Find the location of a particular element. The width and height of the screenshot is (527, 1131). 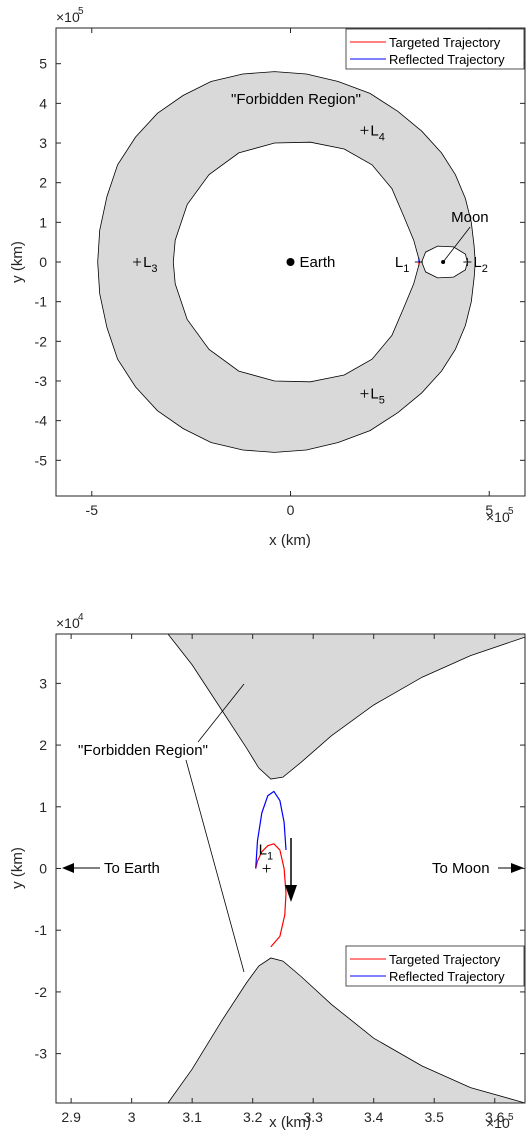

bottom-legend-box is located at coordinates (435, 966).